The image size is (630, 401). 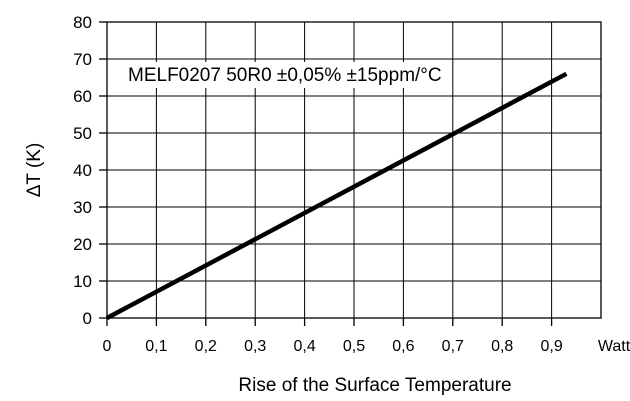 I want to click on x-axis-label: Rise of the Surface Temperature, so click(x=374, y=385).